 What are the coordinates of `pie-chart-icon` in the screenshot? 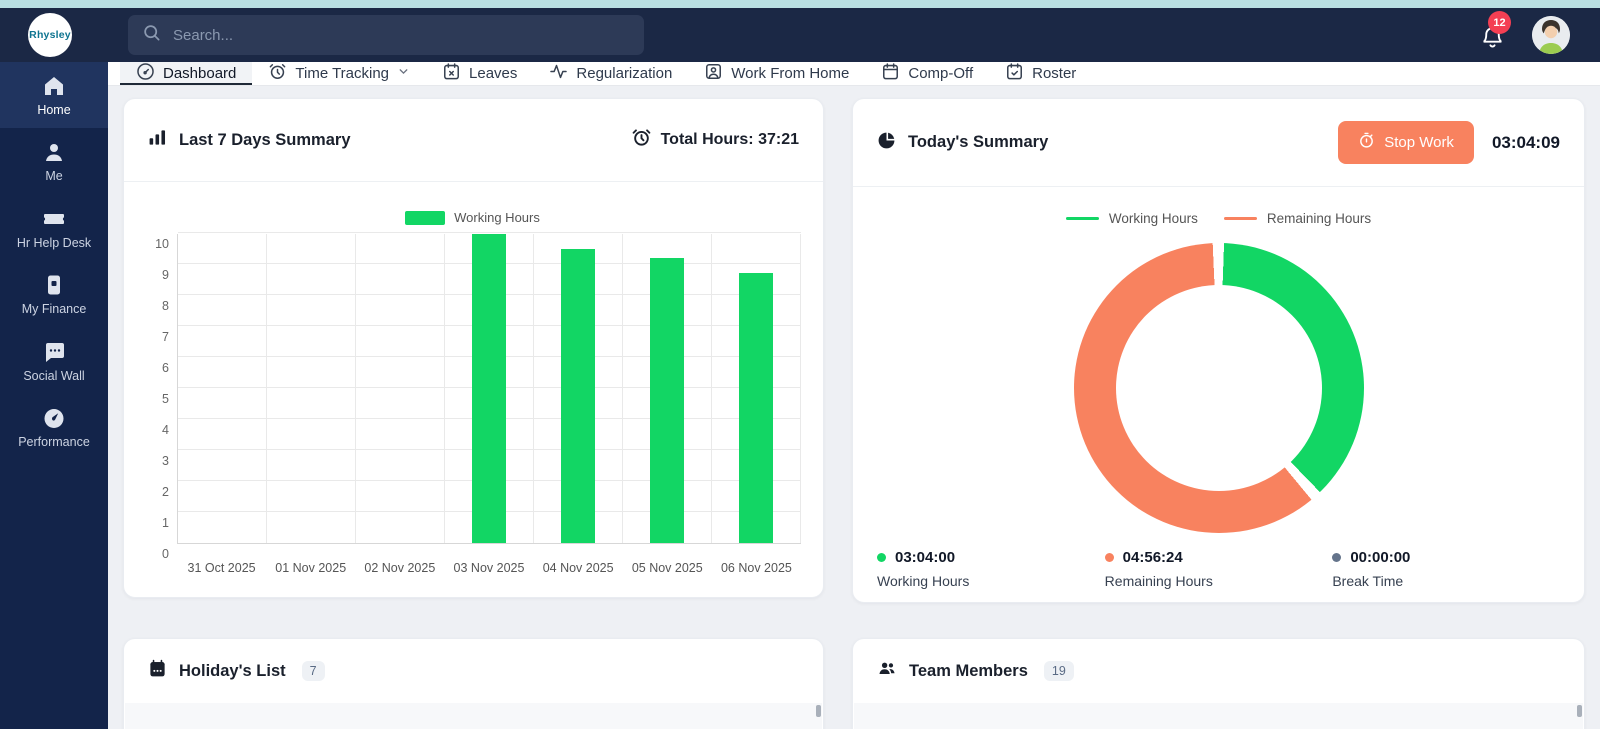 It's located at (886, 143).